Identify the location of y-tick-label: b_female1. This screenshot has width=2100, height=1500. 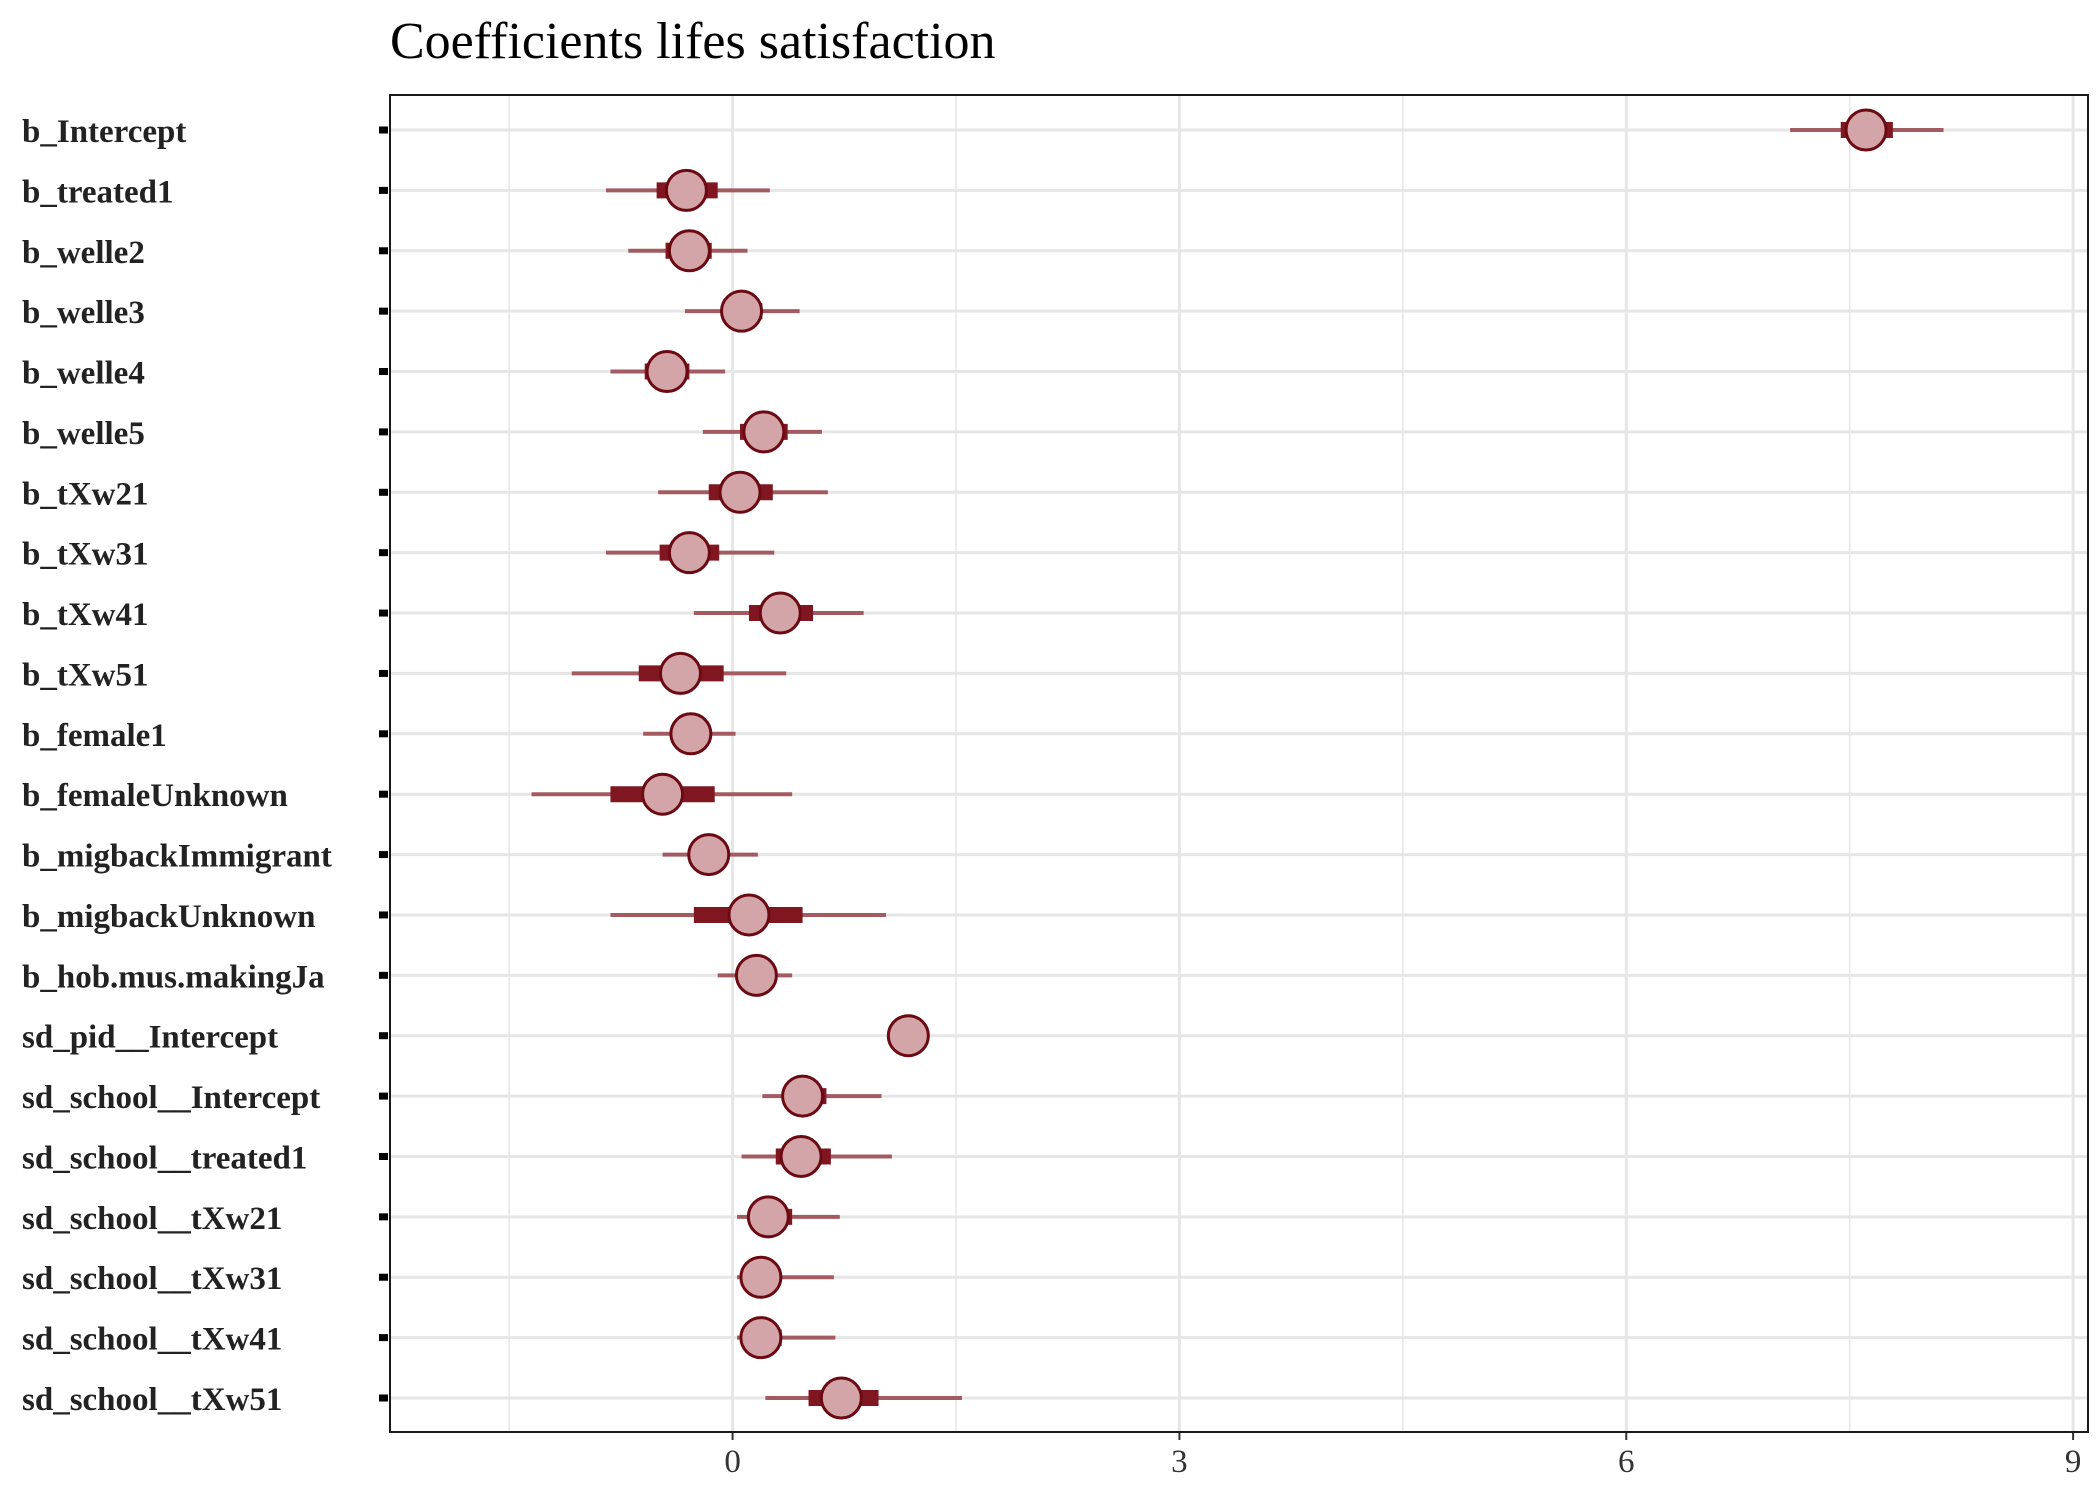
(94, 736).